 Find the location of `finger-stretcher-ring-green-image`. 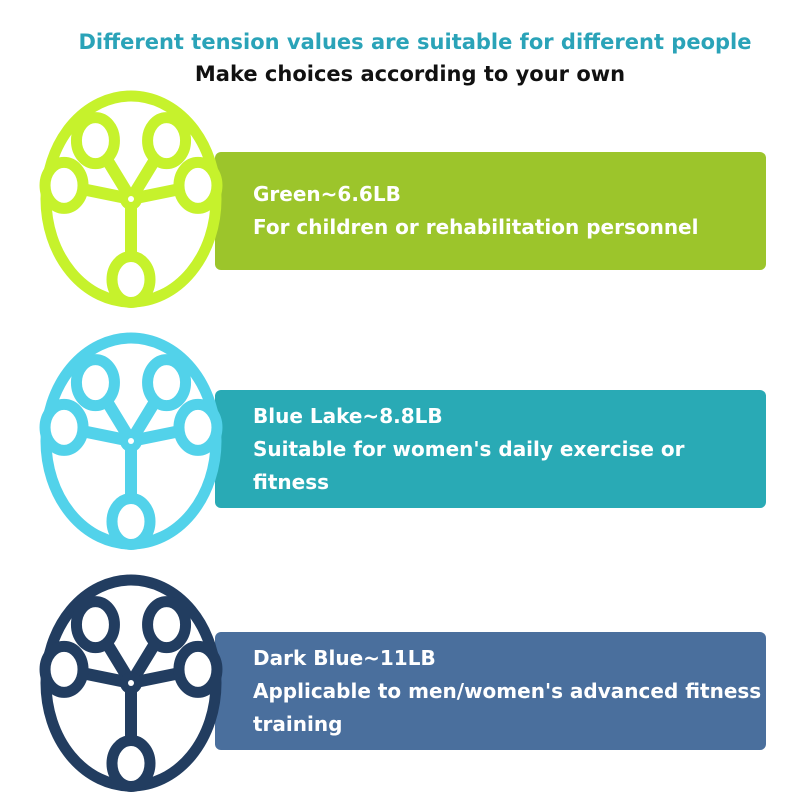

finger-stretcher-ring-green-image is located at coordinates (131, 199).